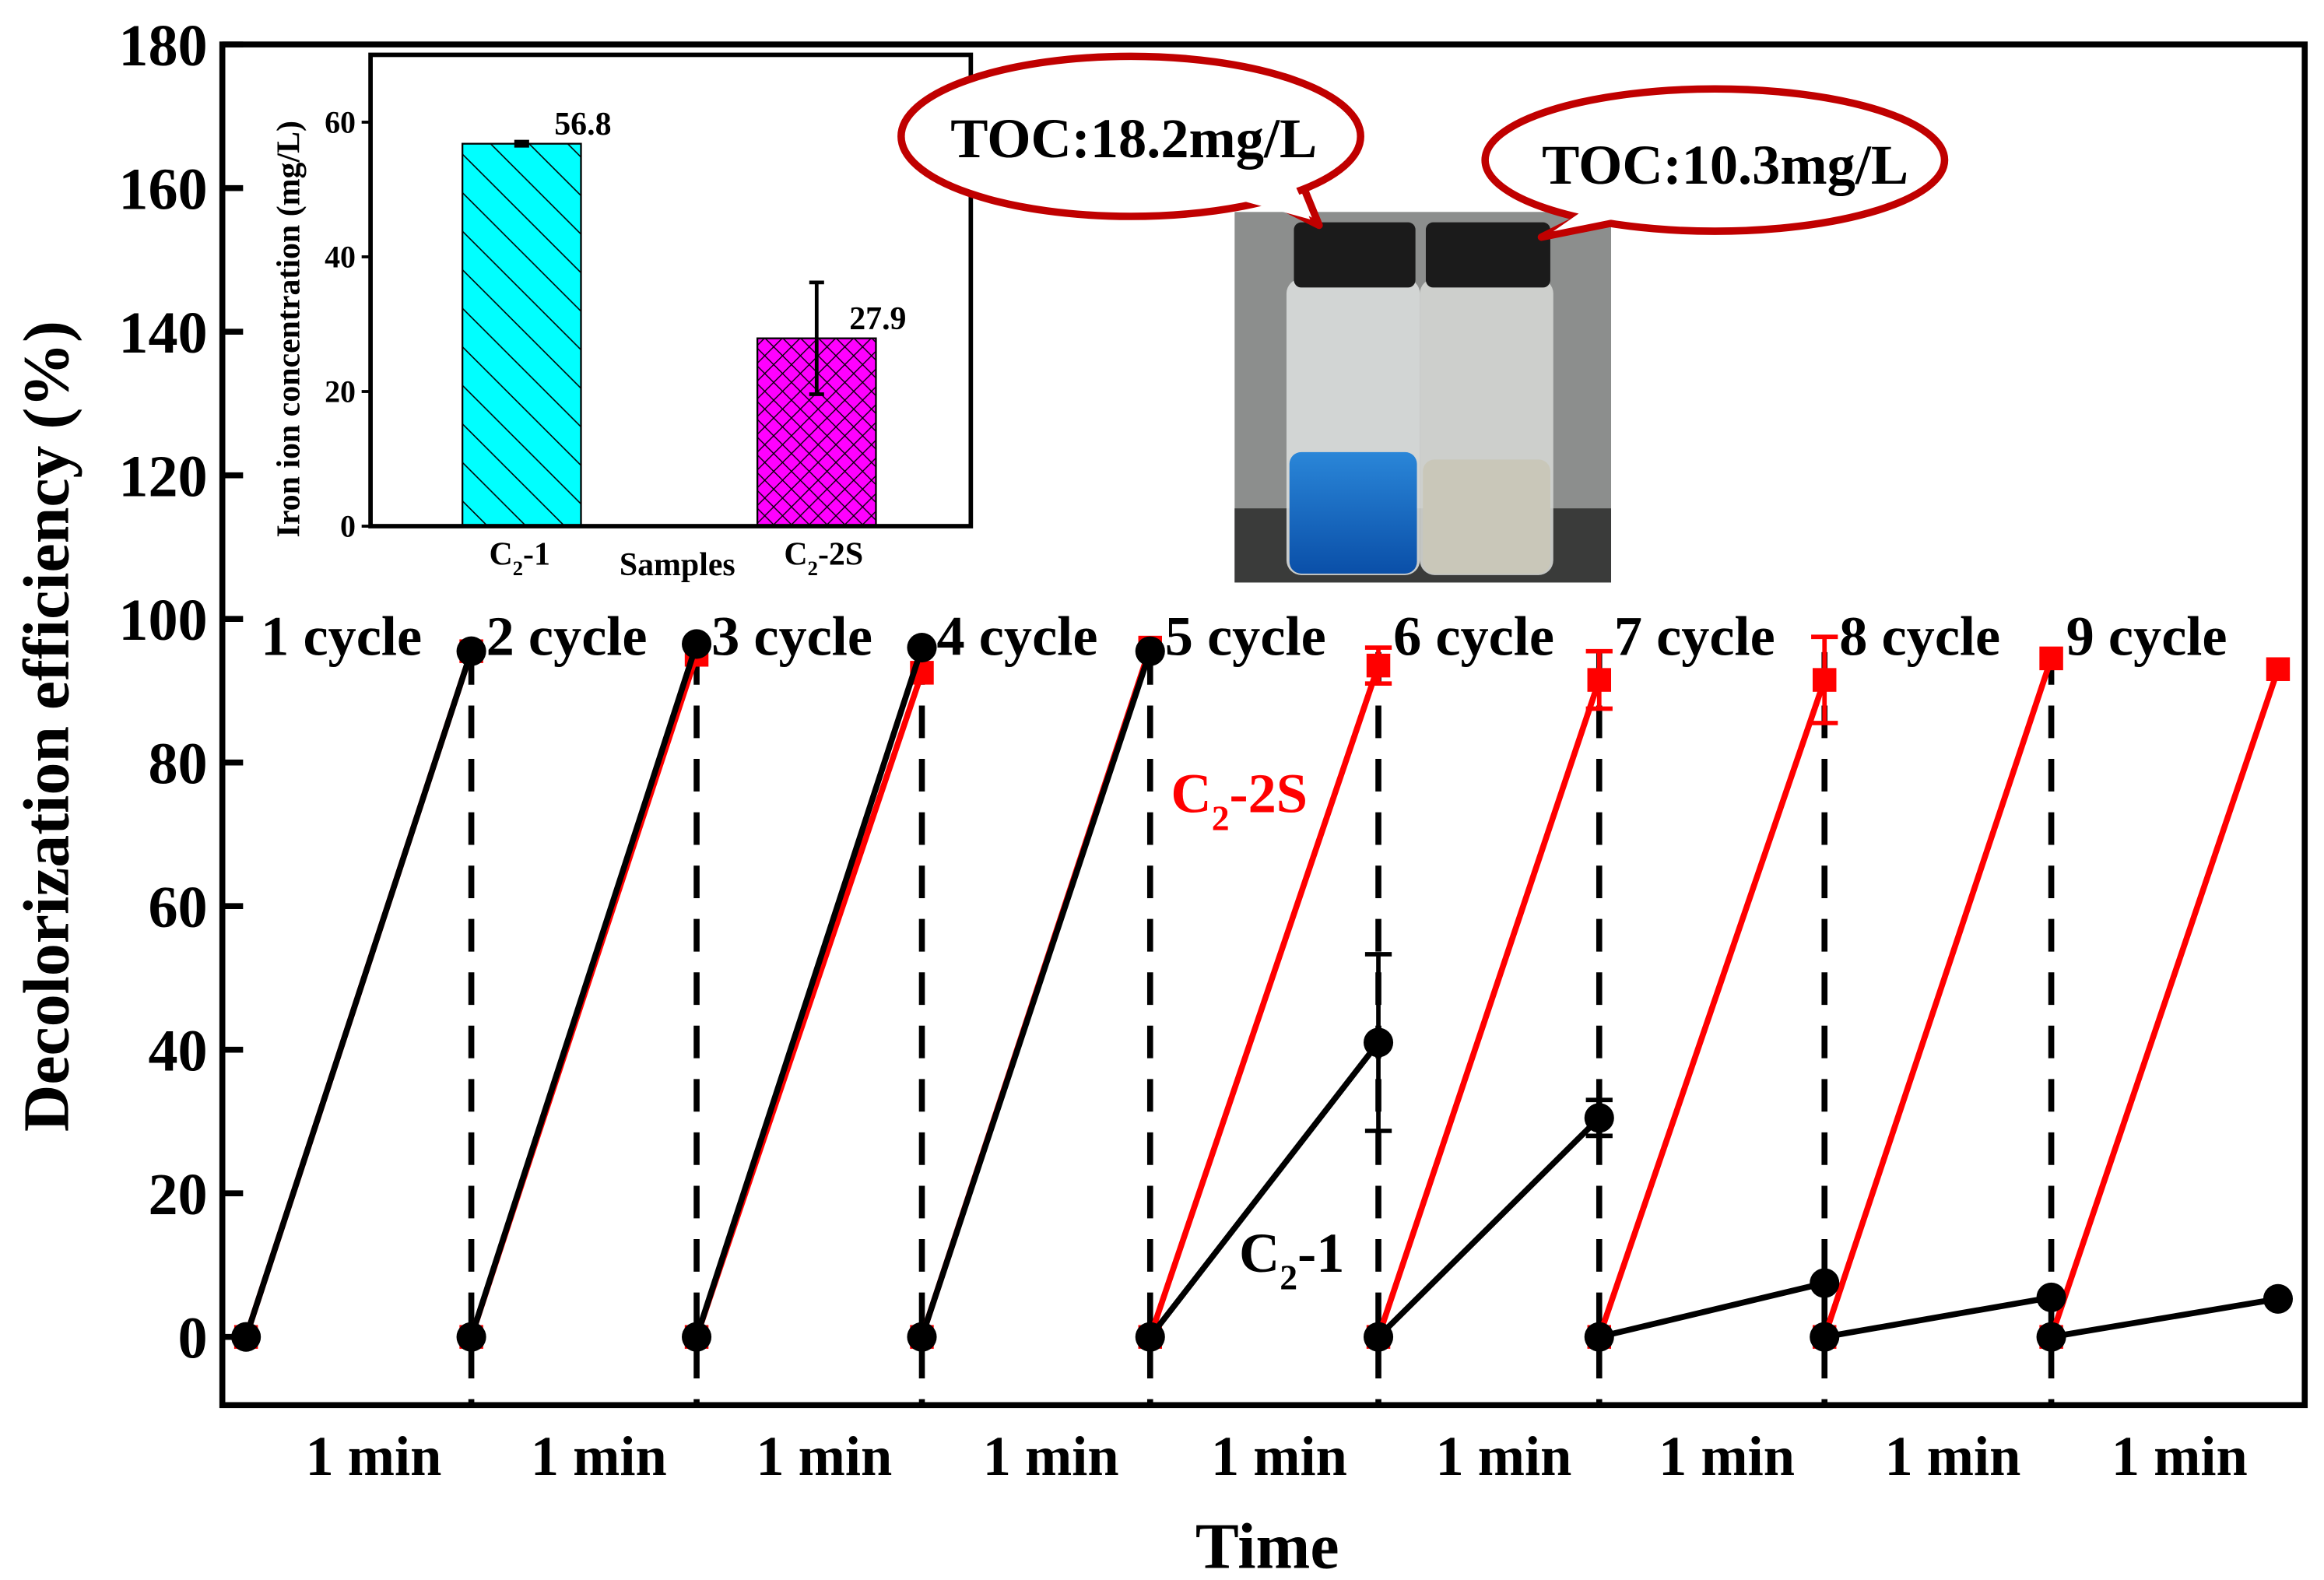  Describe the element at coordinates (162, 189) in the screenshot. I see `y-tick-label: 160` at that location.